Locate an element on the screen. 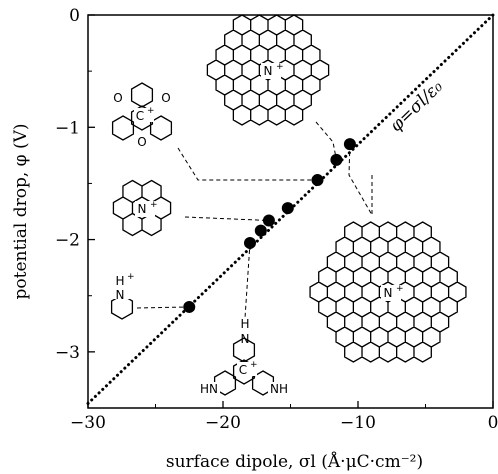  y-tick-label: −2 is located at coordinates (67, 241).